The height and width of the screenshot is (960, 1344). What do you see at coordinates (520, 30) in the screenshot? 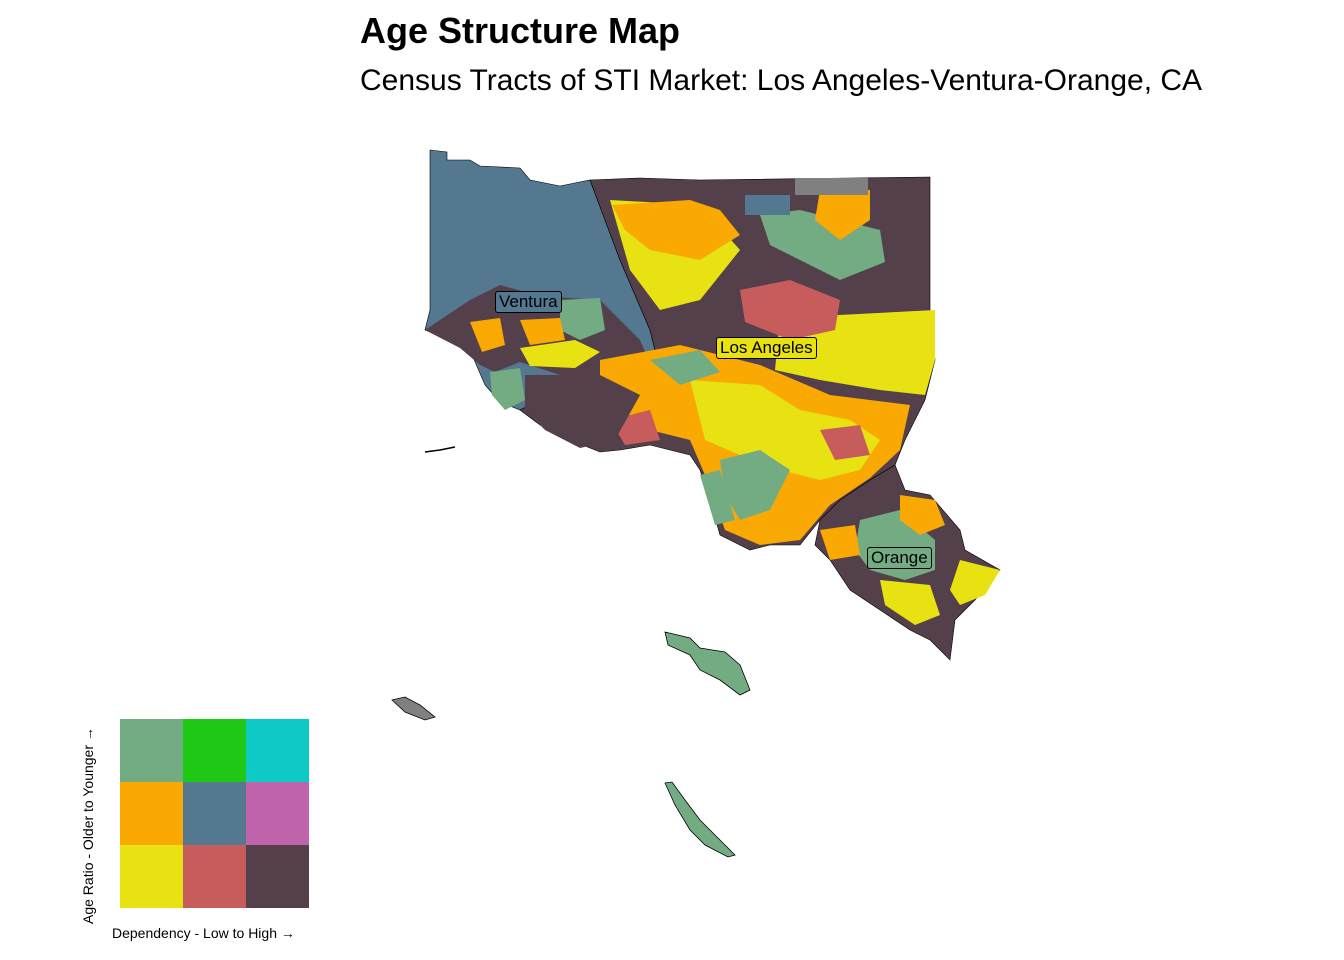
I see `map-title: Age Structure Map` at bounding box center [520, 30].